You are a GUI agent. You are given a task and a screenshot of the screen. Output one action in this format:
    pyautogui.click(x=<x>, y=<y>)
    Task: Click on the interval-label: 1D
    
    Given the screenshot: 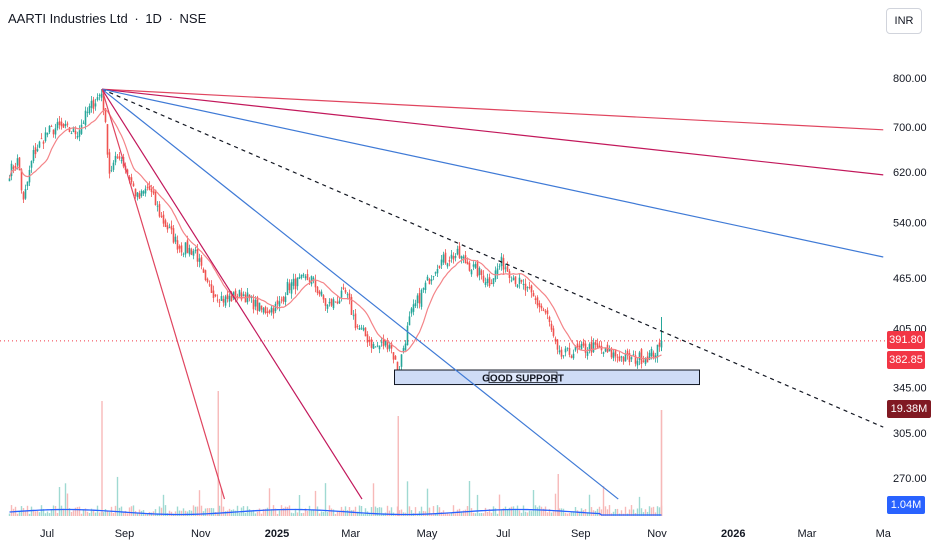 What is the action you would take?
    pyautogui.click(x=153, y=18)
    